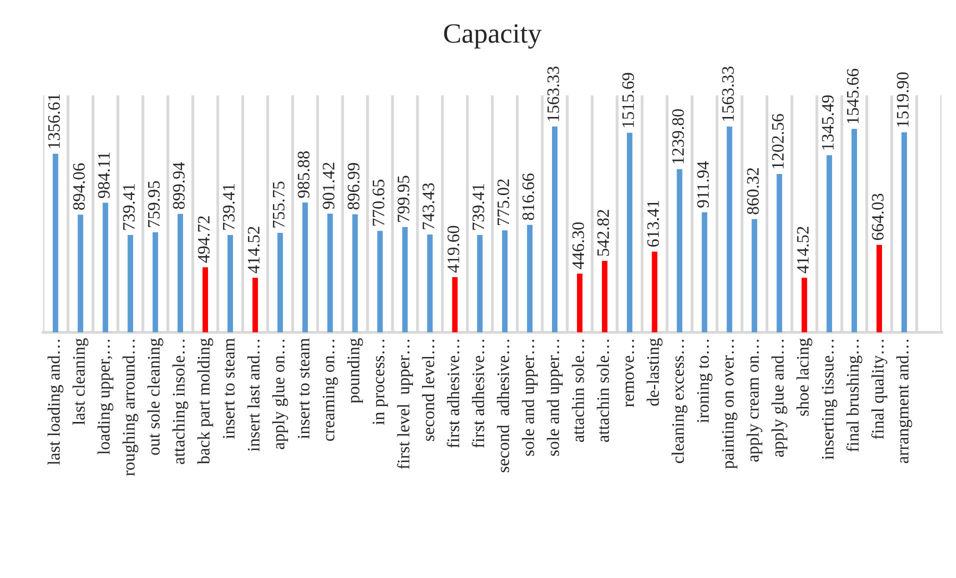 Image resolution: width=956 pixels, height=578 pixels. Describe the element at coordinates (355, 371) in the screenshot. I see `x-tick-label: pounding` at that location.